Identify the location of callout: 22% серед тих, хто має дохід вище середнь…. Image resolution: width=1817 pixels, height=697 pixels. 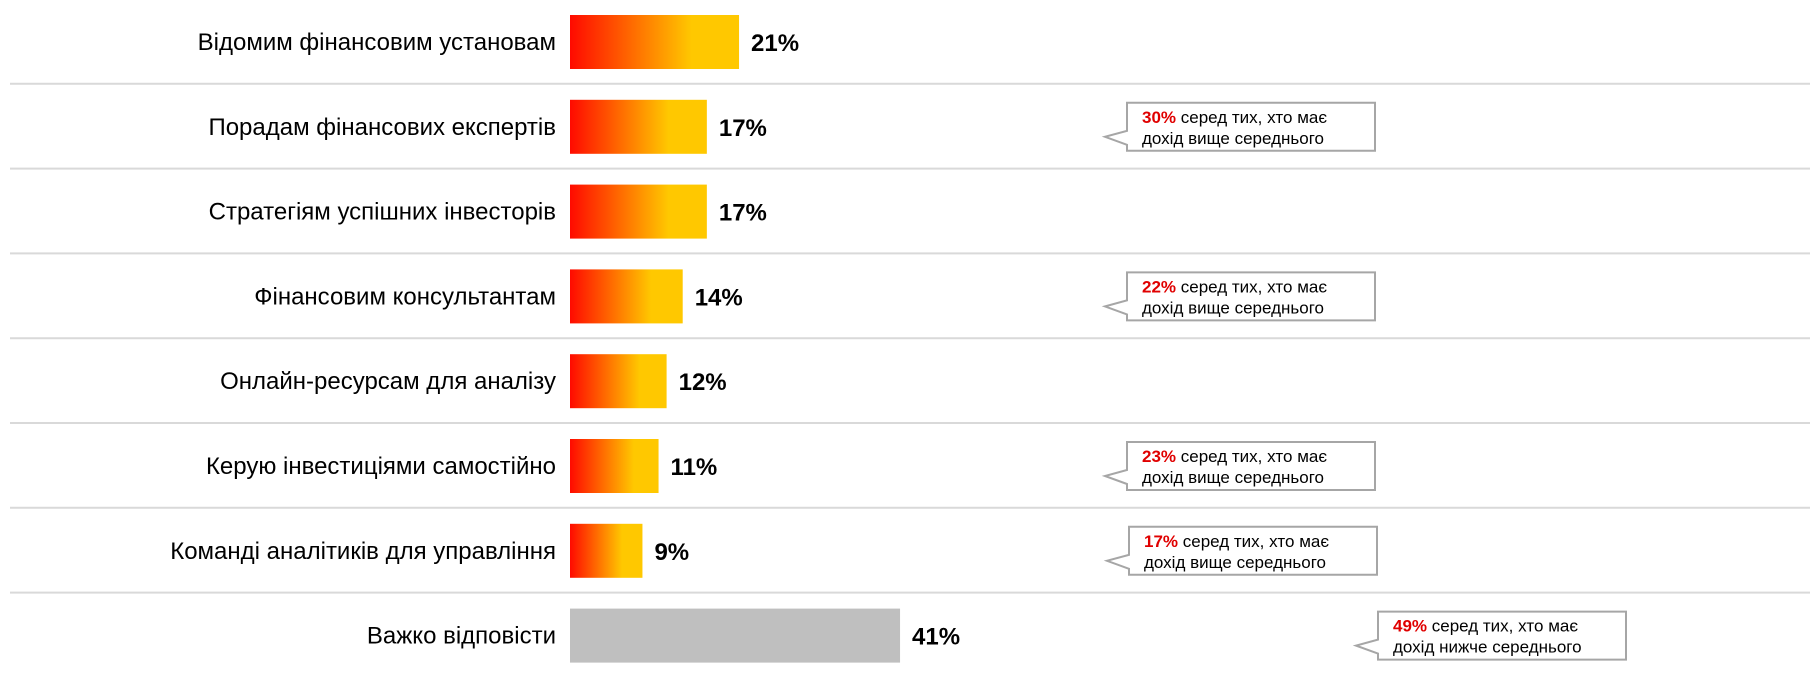
(1238, 296).